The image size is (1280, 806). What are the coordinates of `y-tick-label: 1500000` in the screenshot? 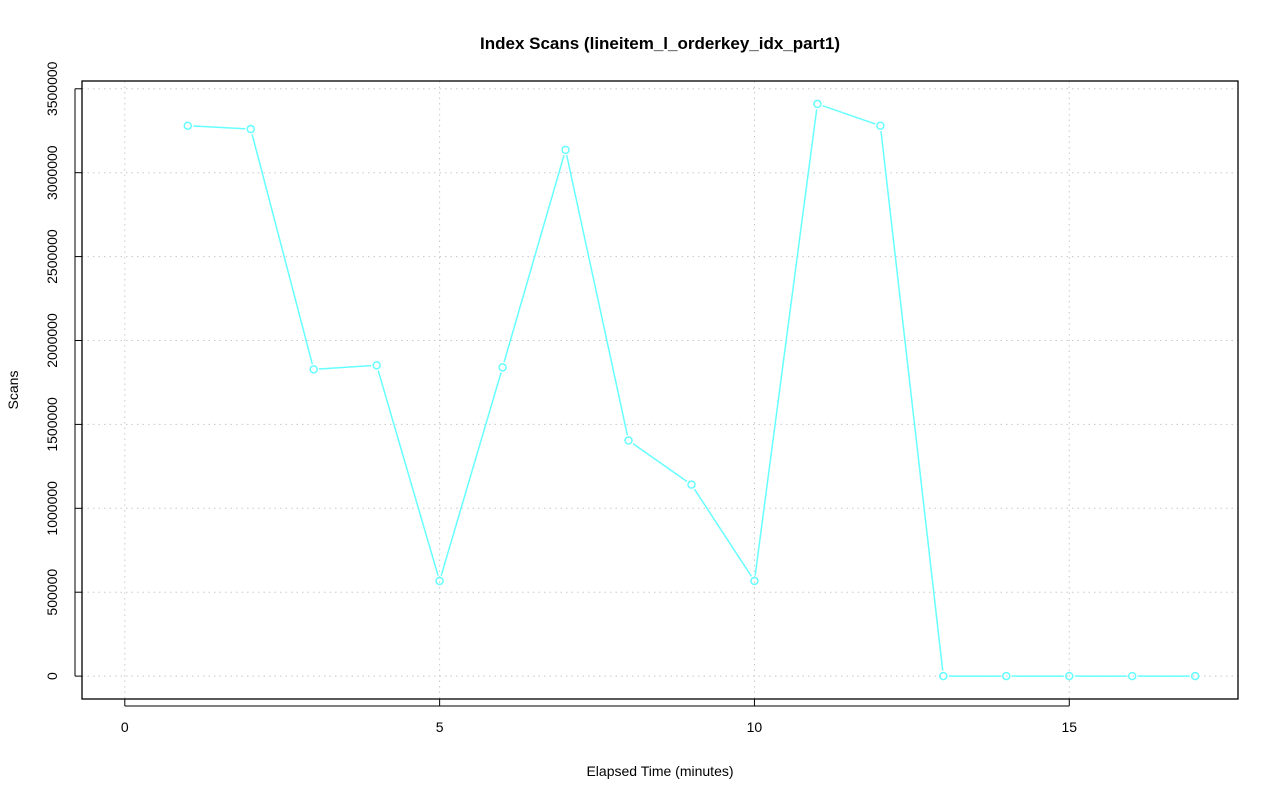 It's located at (52, 424).